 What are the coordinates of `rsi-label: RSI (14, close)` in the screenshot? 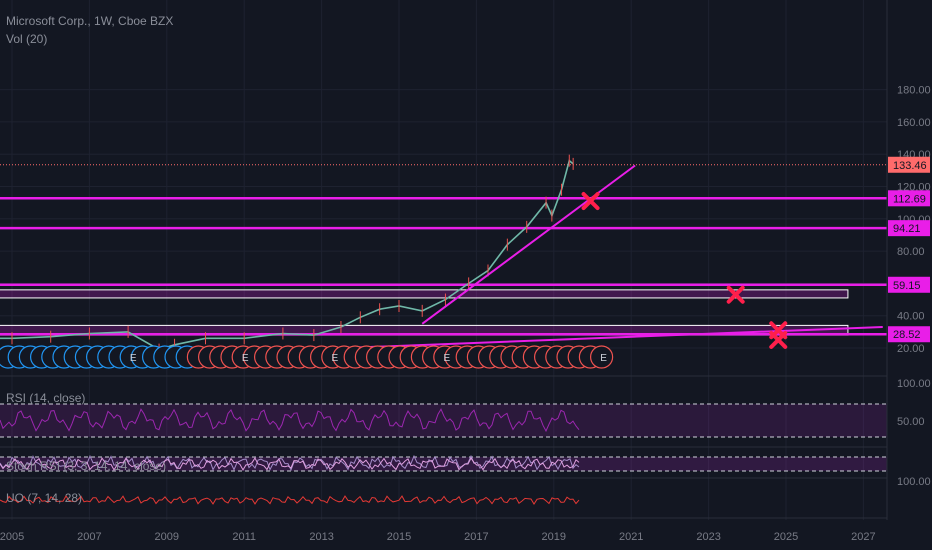 It's located at (46, 398).